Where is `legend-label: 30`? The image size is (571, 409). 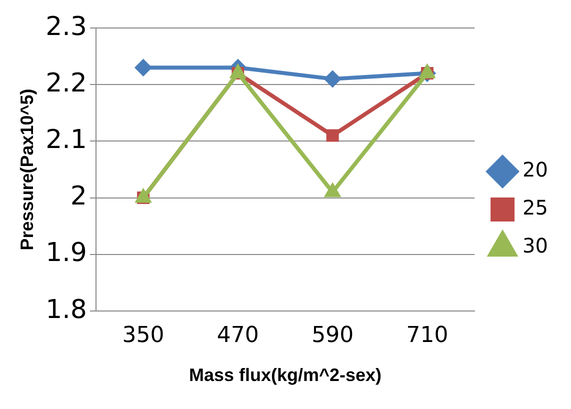
legend-label: 30 is located at coordinates (535, 246).